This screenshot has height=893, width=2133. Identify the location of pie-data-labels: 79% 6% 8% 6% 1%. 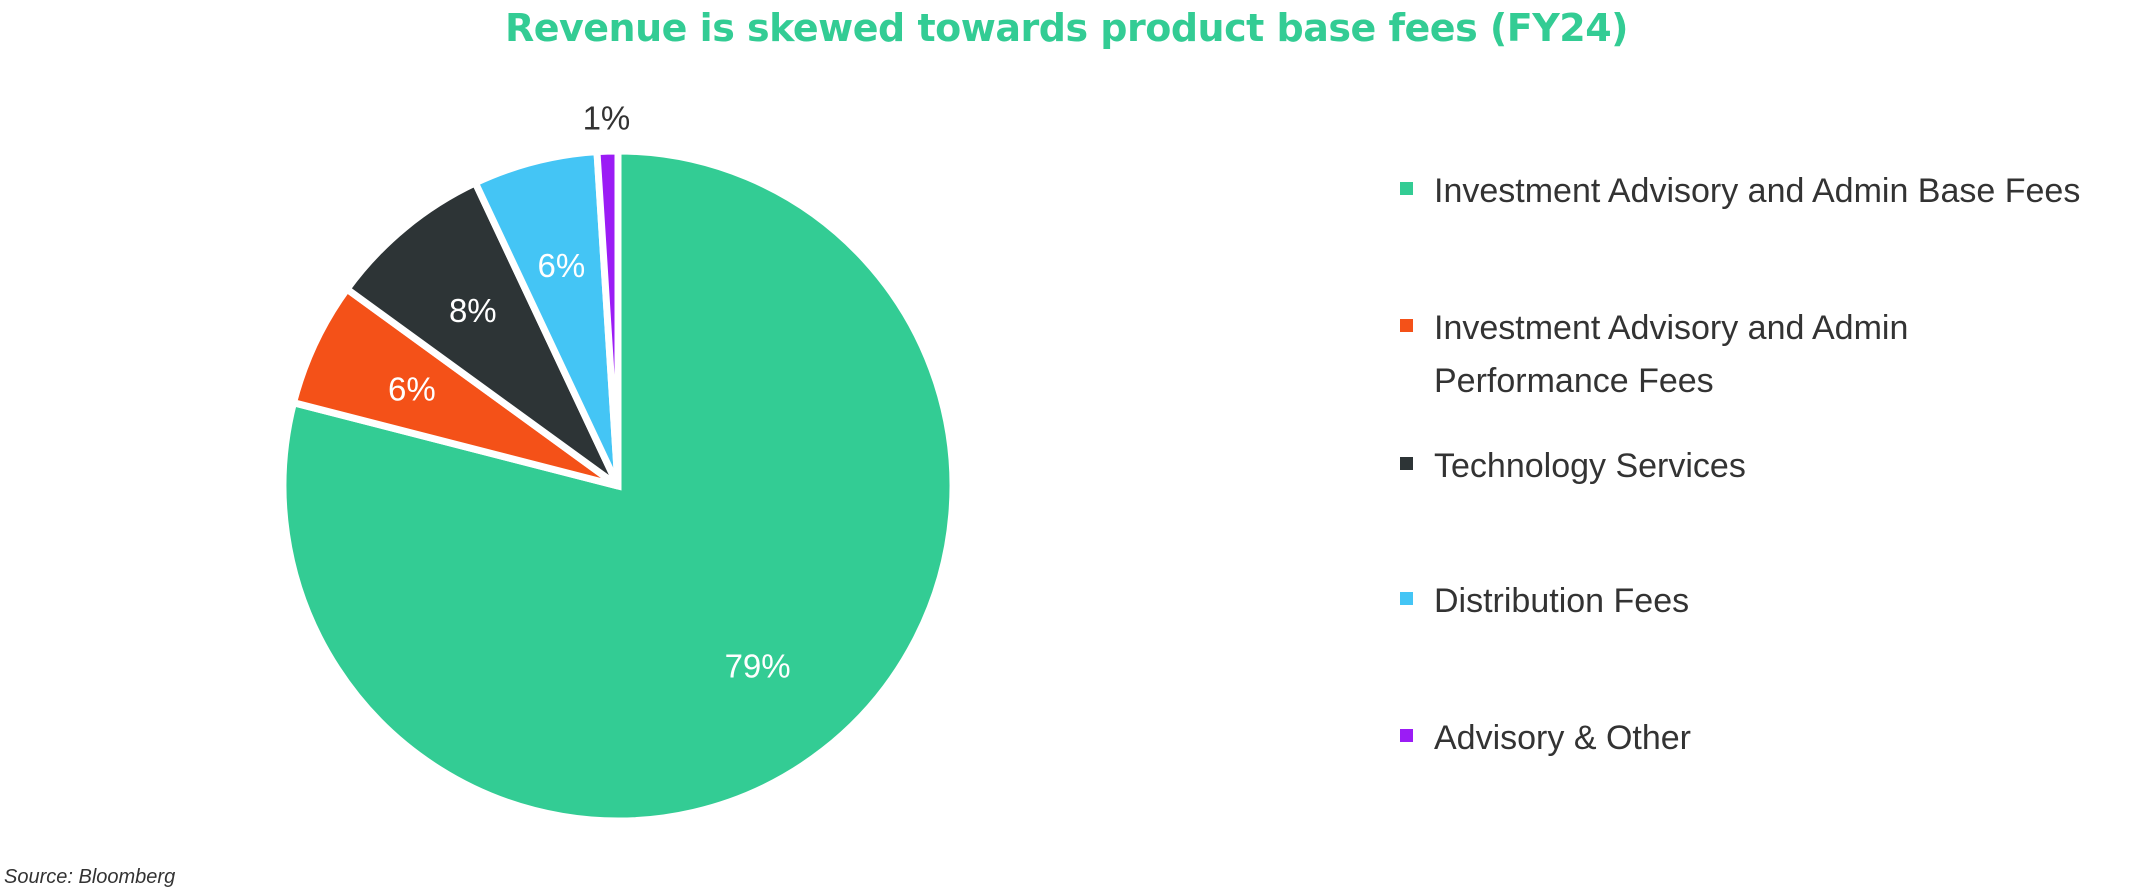
(589, 392).